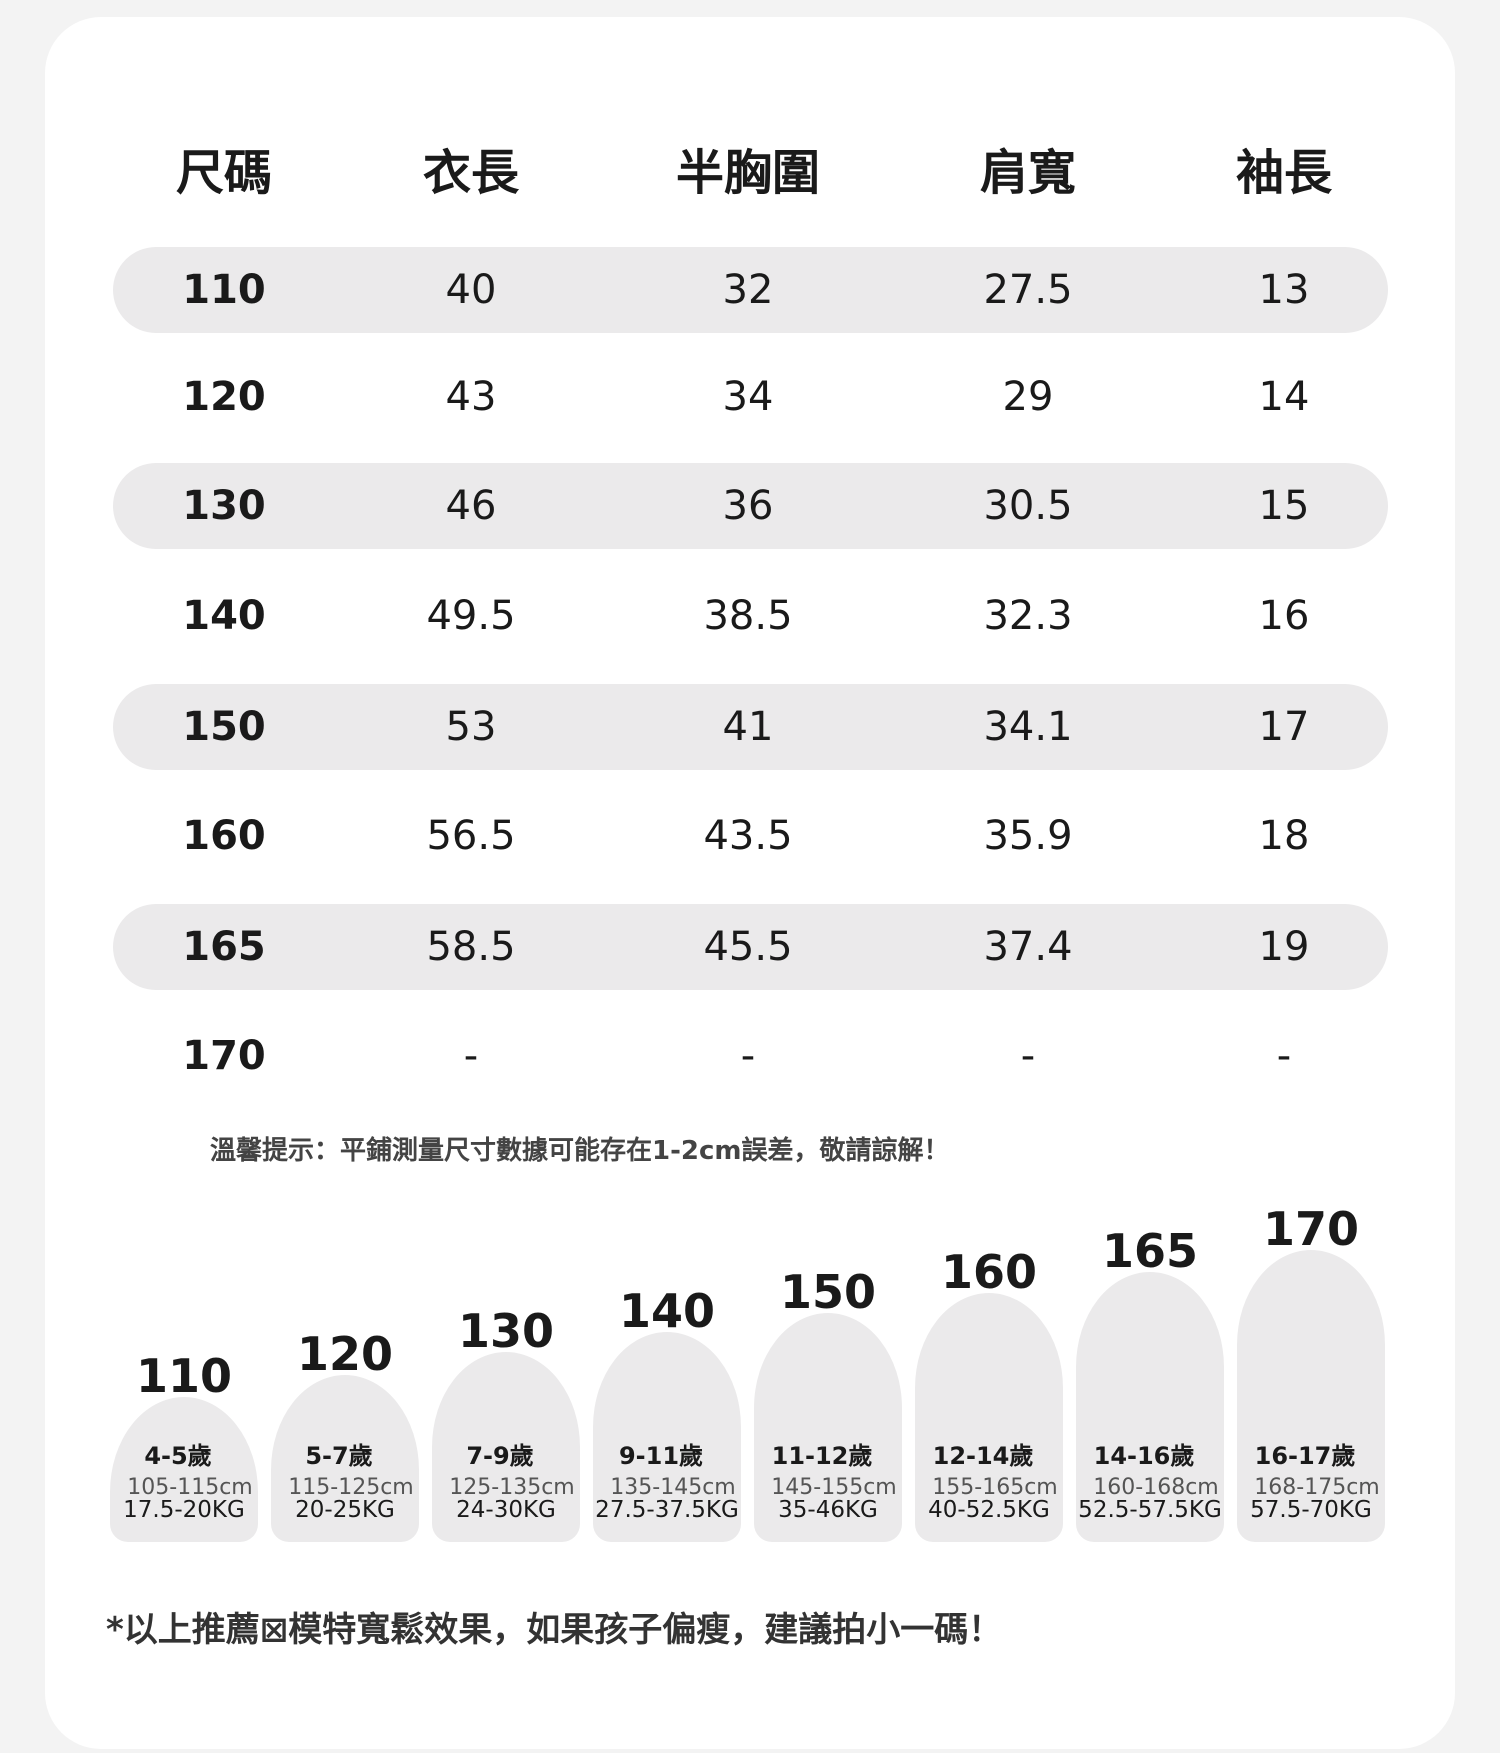  I want to click on arch-size-label: 130, so click(506, 1331).